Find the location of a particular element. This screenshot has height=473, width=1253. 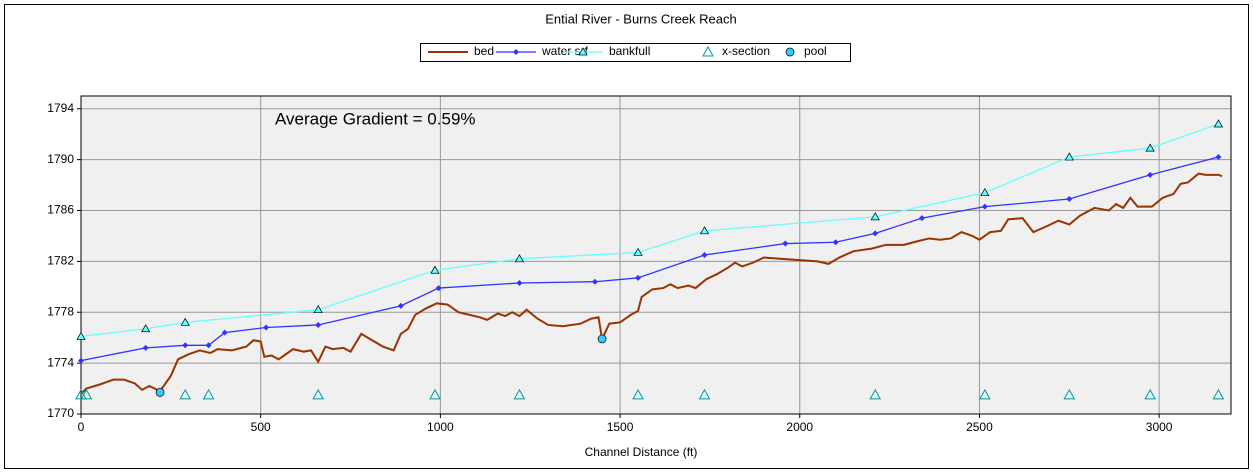

legend-label: bed is located at coordinates (484, 51).